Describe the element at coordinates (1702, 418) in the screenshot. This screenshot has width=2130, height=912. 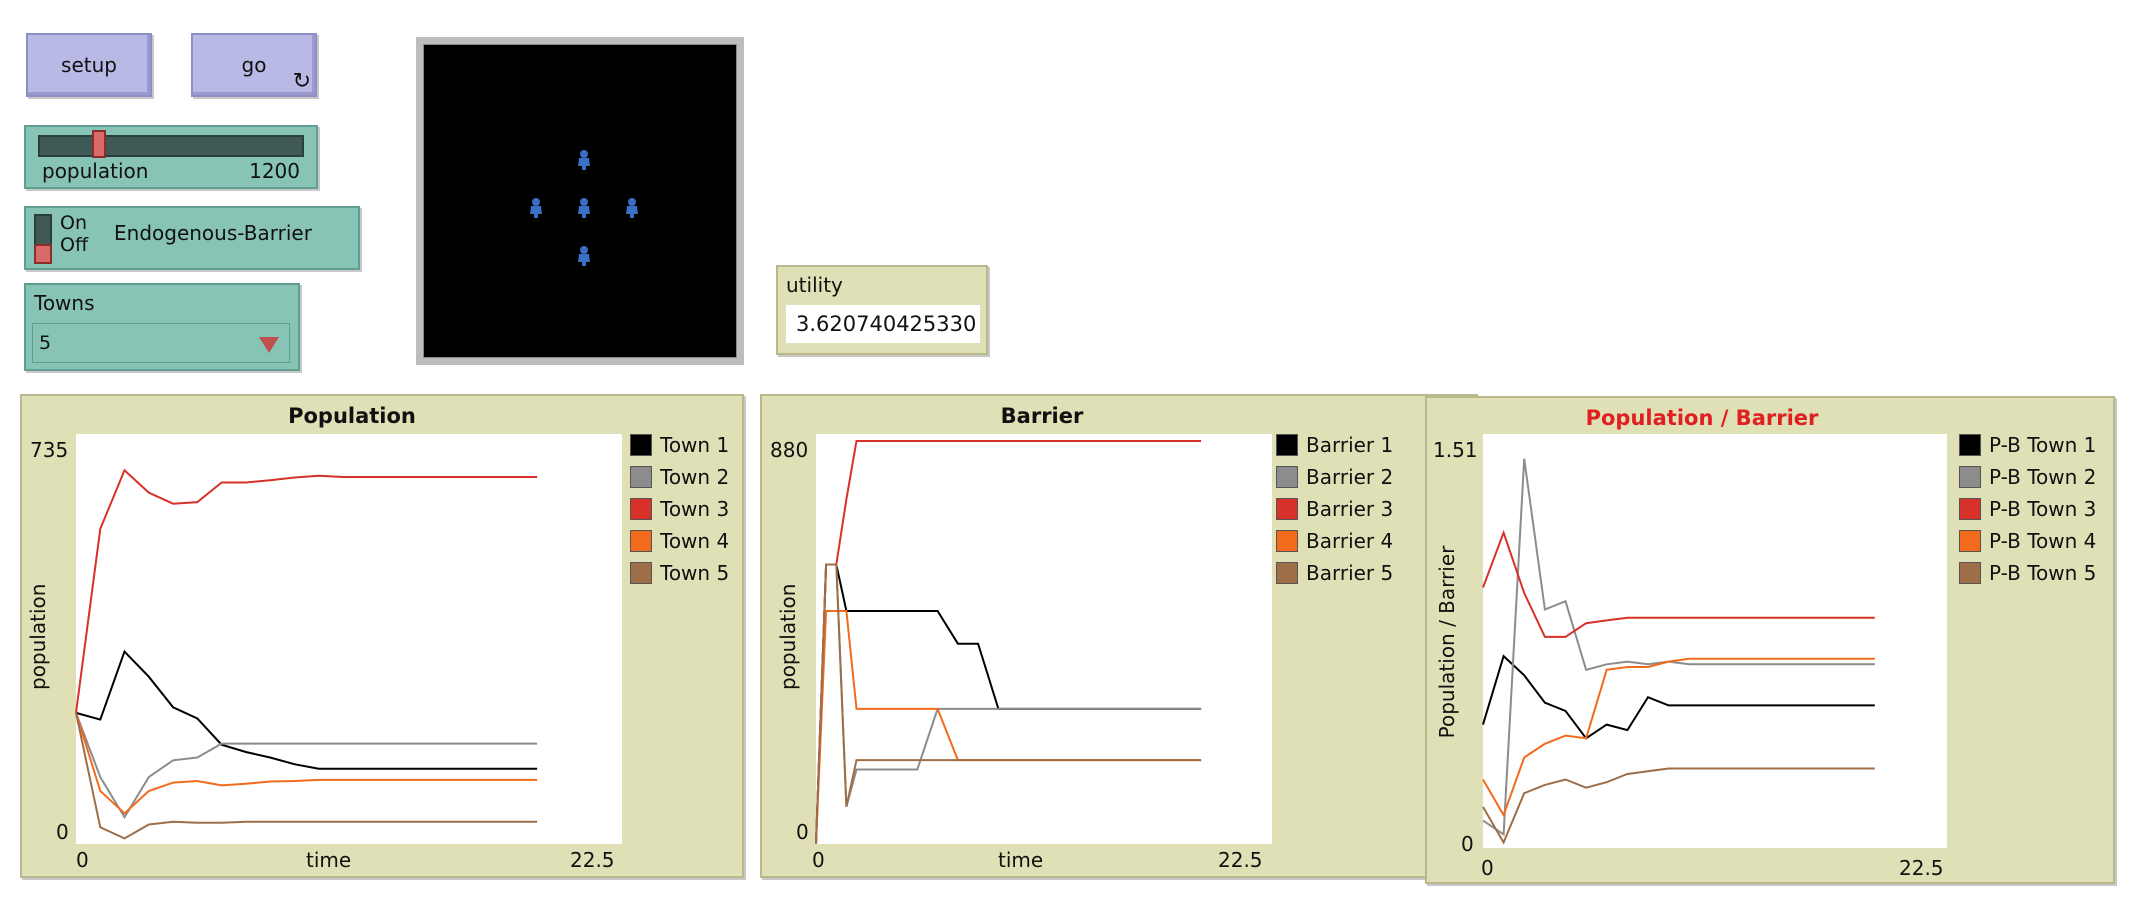
I see `plot-title: Population / Barrier` at that location.